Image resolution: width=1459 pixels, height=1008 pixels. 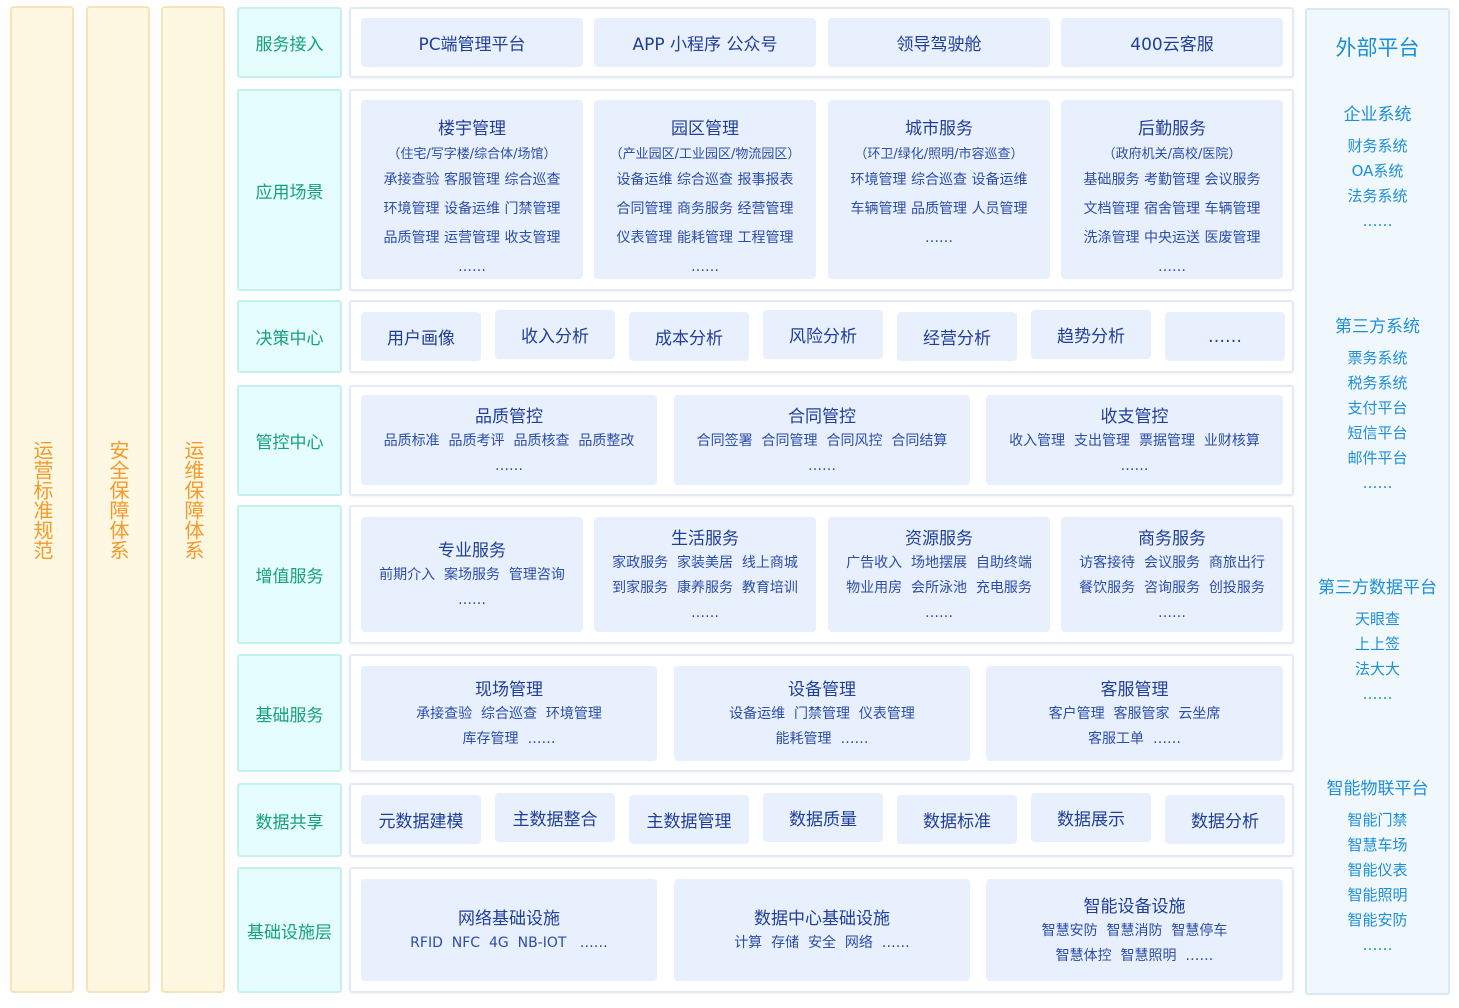 What do you see at coordinates (1377, 171) in the screenshot?
I see `external-system-item: OA系统` at bounding box center [1377, 171].